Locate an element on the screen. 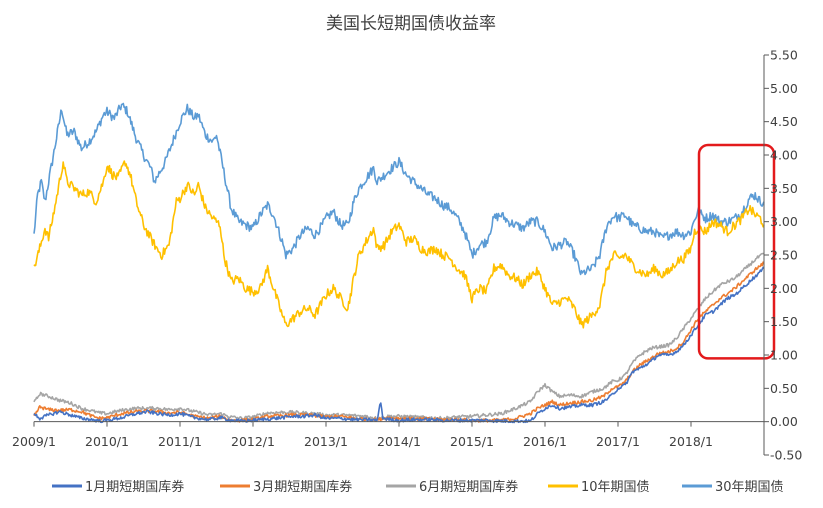 Image resolution: width=823 pixels, height=508 pixels. y-tick-label: 4.00 is located at coordinates (784, 155).